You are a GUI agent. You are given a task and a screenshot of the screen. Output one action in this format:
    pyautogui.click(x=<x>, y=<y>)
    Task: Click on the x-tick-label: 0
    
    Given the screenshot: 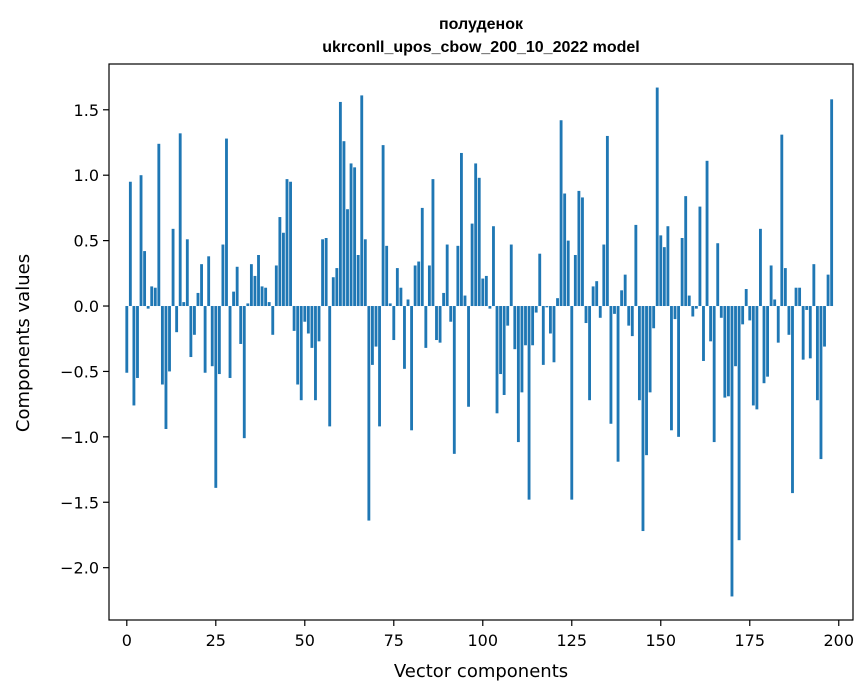 What is the action you would take?
    pyautogui.click(x=127, y=640)
    